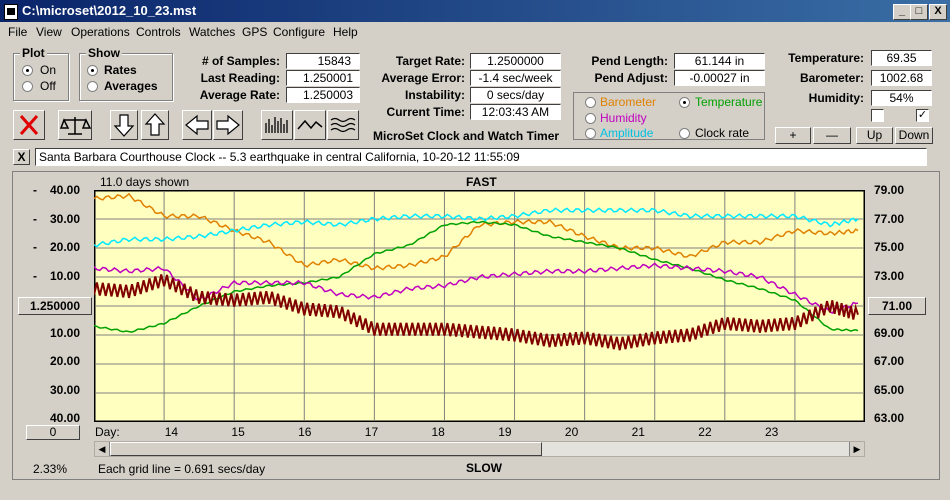 The height and width of the screenshot is (500, 950). What do you see at coordinates (53, 432) in the screenshot?
I see `offset-button: 0` at bounding box center [53, 432].